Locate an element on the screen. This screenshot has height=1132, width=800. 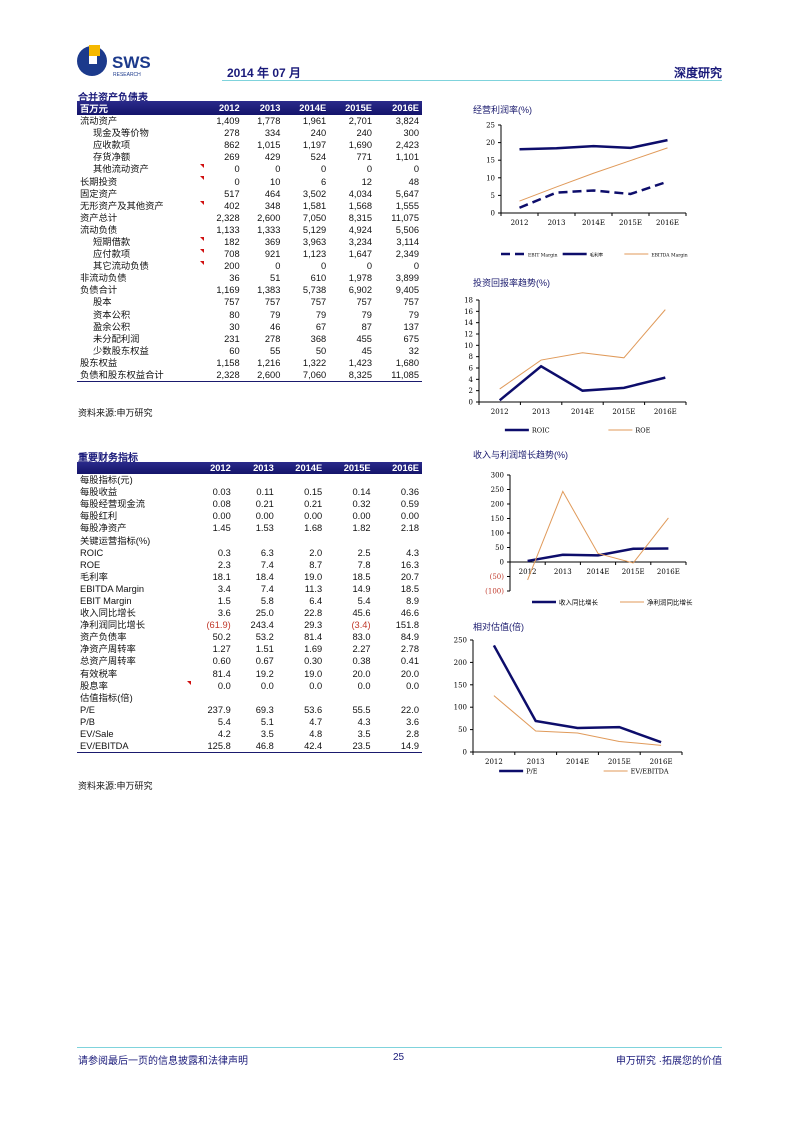
table-row: 非流动负债 36 51 610 1,978 3,899 is located at coordinates (249, 278).